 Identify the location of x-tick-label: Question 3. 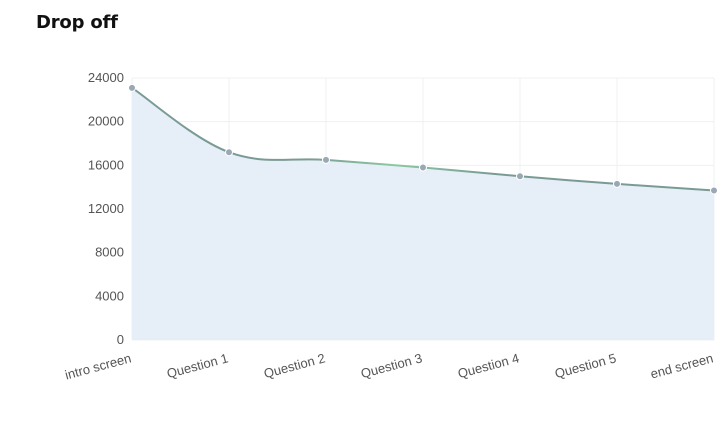
(391, 365).